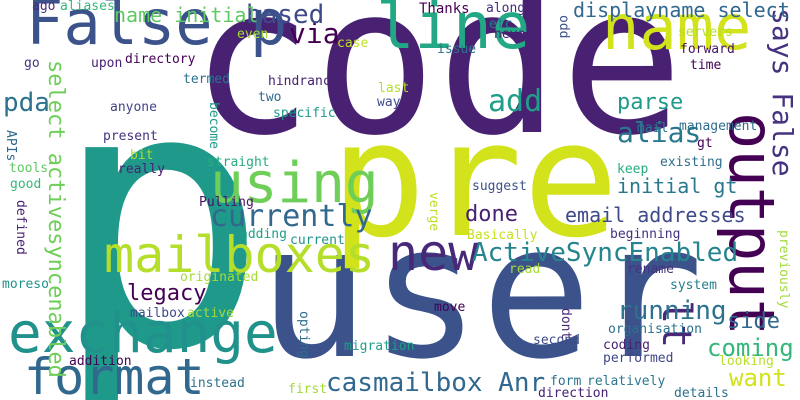  Describe the element at coordinates (130, 136) in the screenshot. I see `cloud-word: present` at that location.